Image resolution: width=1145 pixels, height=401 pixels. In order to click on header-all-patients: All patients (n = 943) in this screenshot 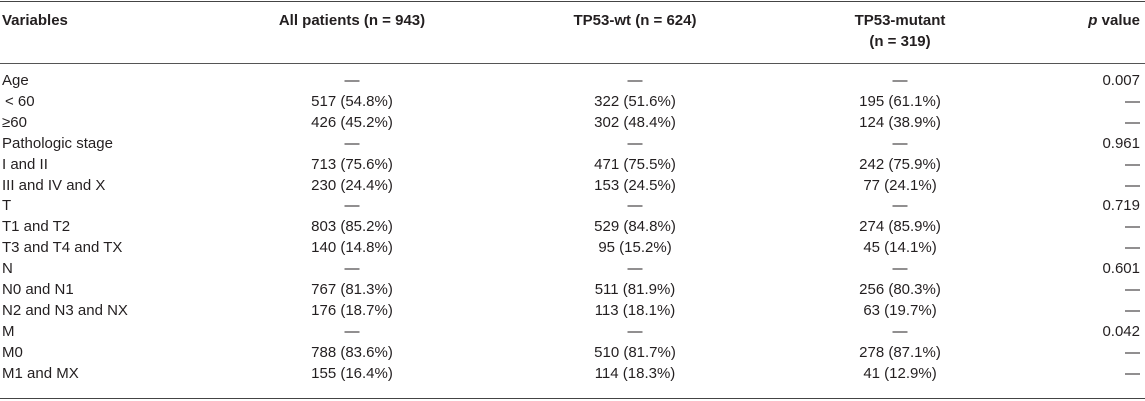, I will do `click(352, 20)`.